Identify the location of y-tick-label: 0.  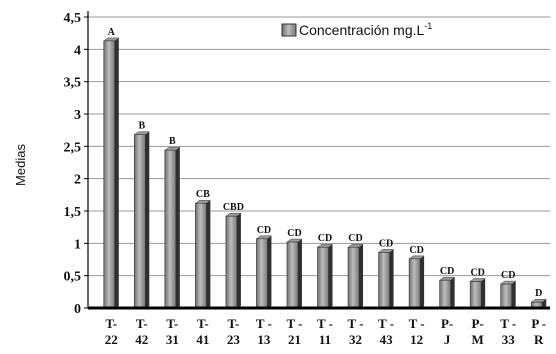
(77, 309).